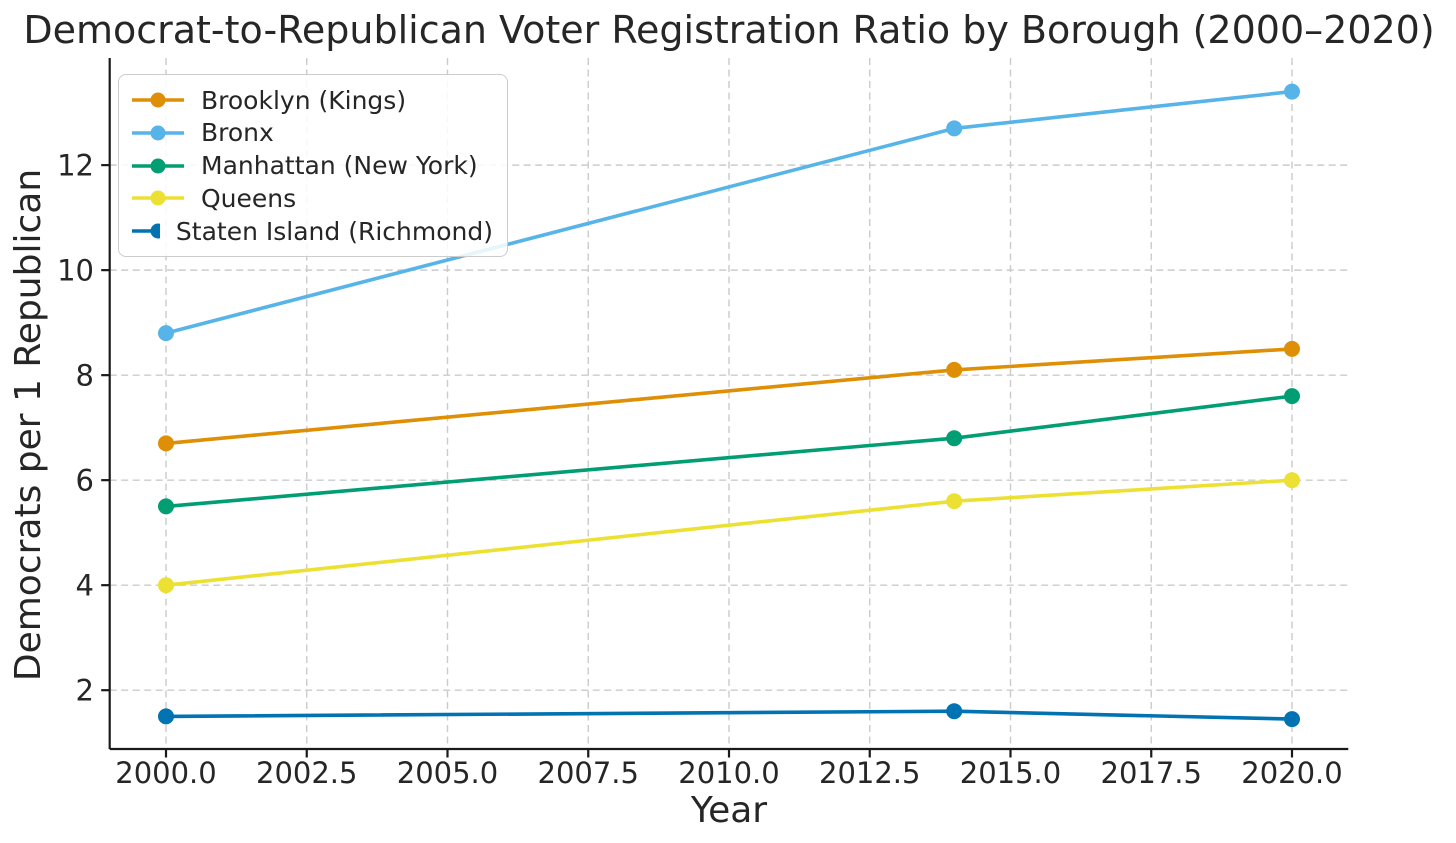 This screenshot has width=1456, height=843. Describe the element at coordinates (728, 810) in the screenshot. I see `x-axis-label: Year` at that location.